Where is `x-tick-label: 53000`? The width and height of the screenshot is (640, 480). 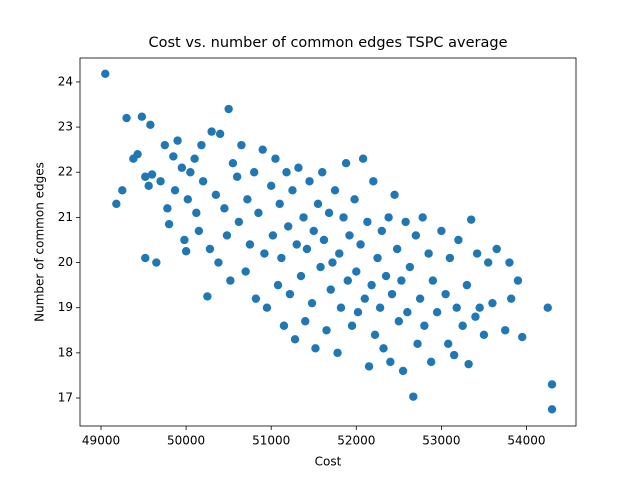 x-tick-label: 53000 is located at coordinates (441, 441).